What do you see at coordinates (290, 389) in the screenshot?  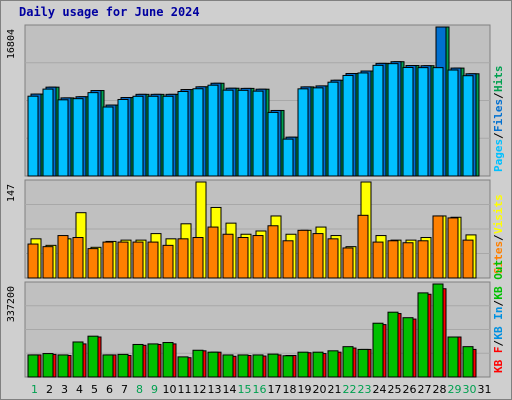 I see `x-tick-label-18: 18` at bounding box center [290, 389].